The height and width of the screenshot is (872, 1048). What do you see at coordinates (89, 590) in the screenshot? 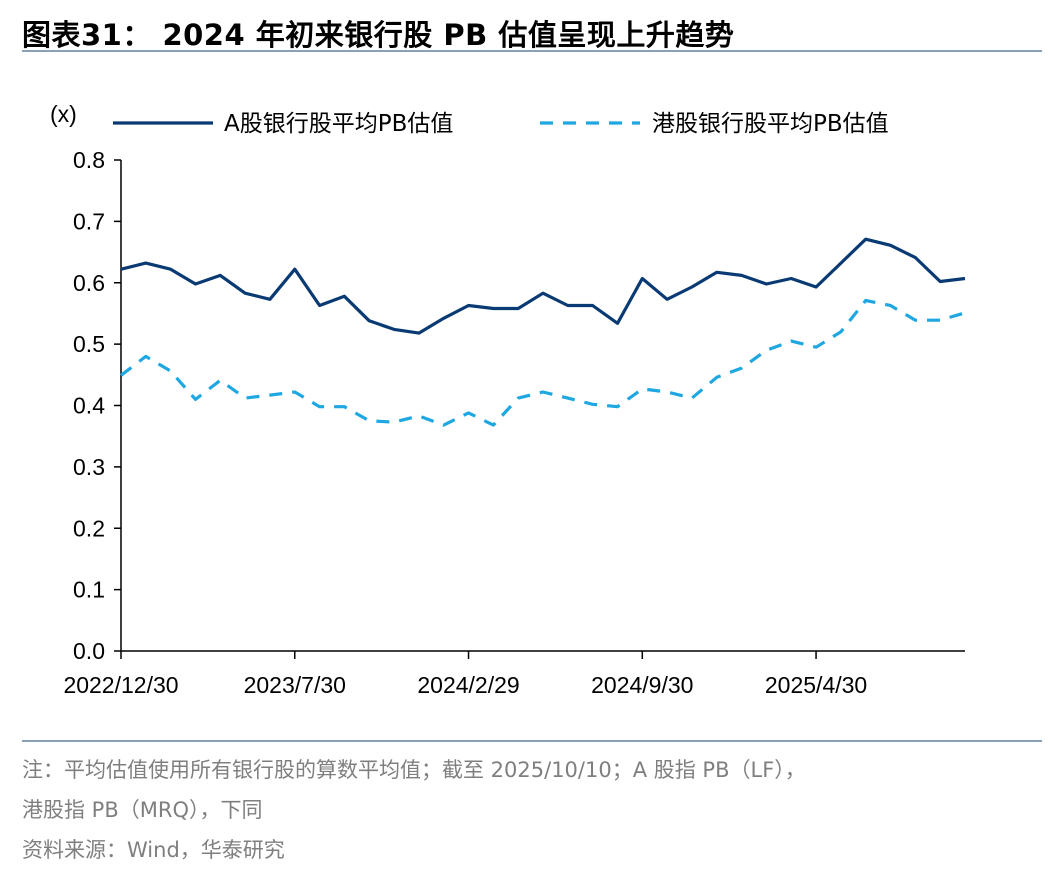
I see `y-tick-label: 0.1` at bounding box center [89, 590].